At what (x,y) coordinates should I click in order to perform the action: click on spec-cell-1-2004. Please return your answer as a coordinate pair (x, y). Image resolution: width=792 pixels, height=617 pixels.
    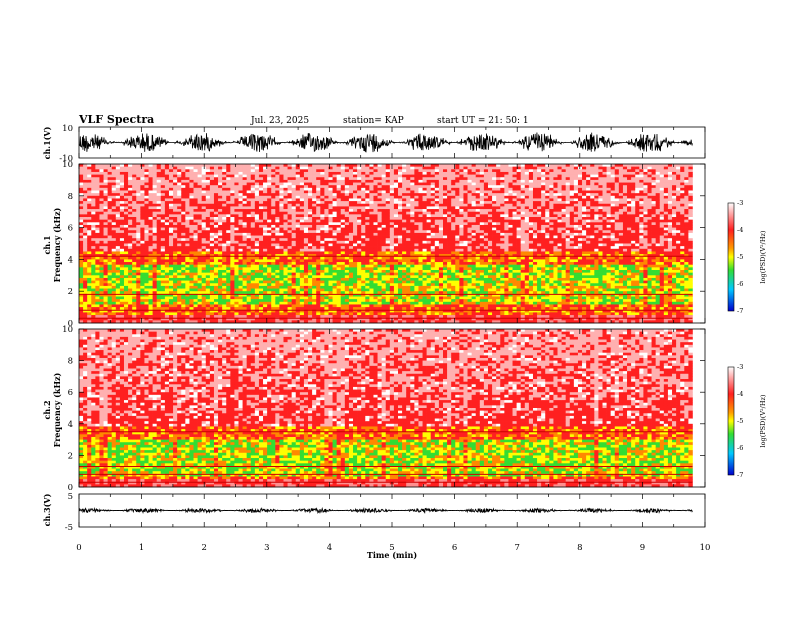
    Looking at the image, I should click on (216, 229).